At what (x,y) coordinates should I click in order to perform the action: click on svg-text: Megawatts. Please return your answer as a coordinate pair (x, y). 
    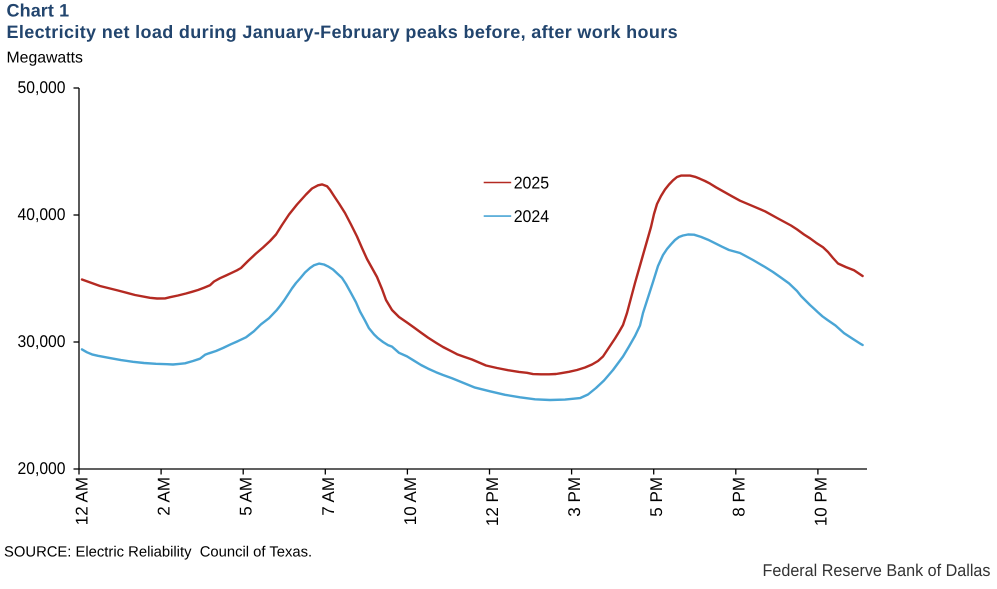
    Looking at the image, I should click on (45, 58).